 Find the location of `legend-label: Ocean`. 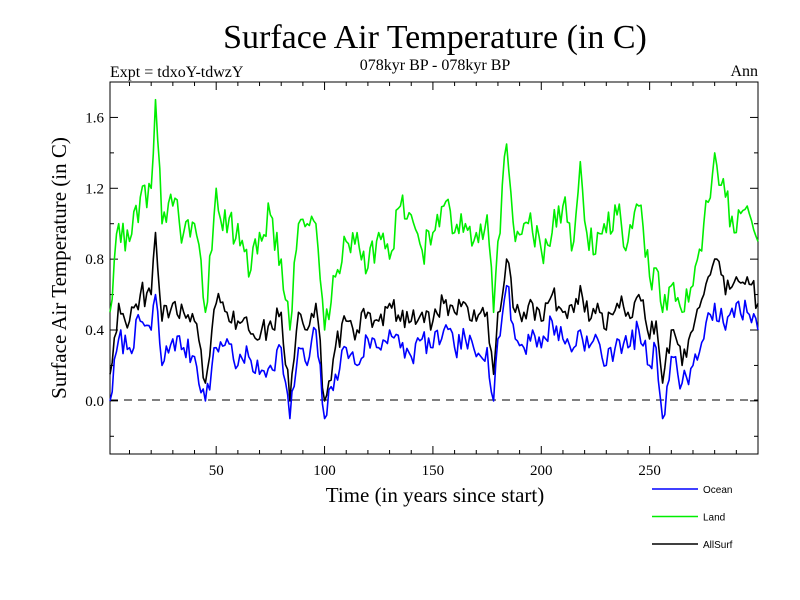

legend-label: Ocean is located at coordinates (717, 490).